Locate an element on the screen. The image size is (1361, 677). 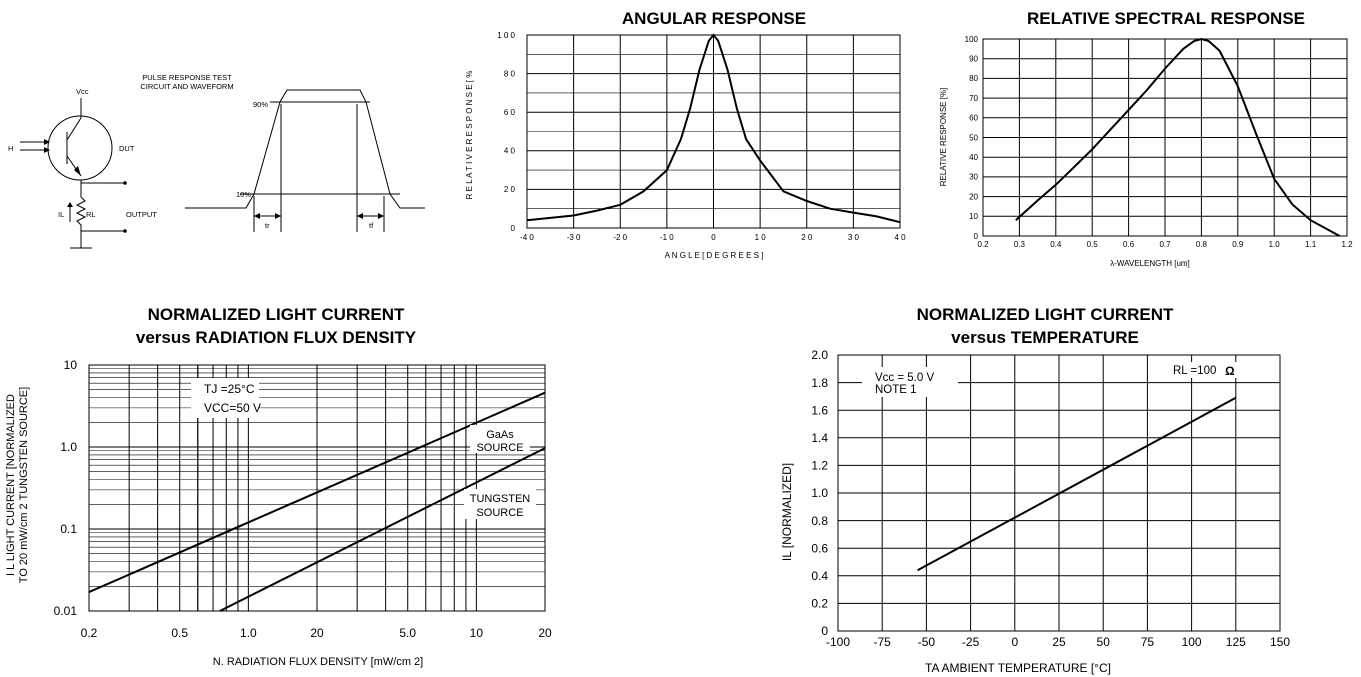
tj-annotation: TJ =25°C is located at coordinates (229, 389).